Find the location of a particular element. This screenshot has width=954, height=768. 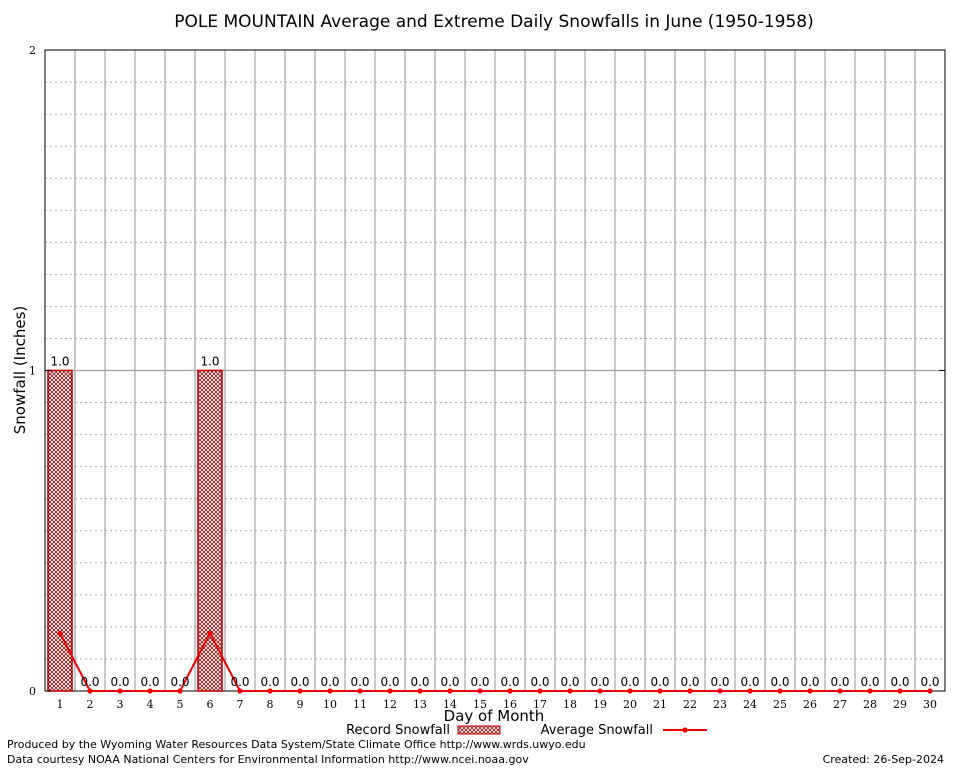

x-tick-label: 17 is located at coordinates (540, 704).